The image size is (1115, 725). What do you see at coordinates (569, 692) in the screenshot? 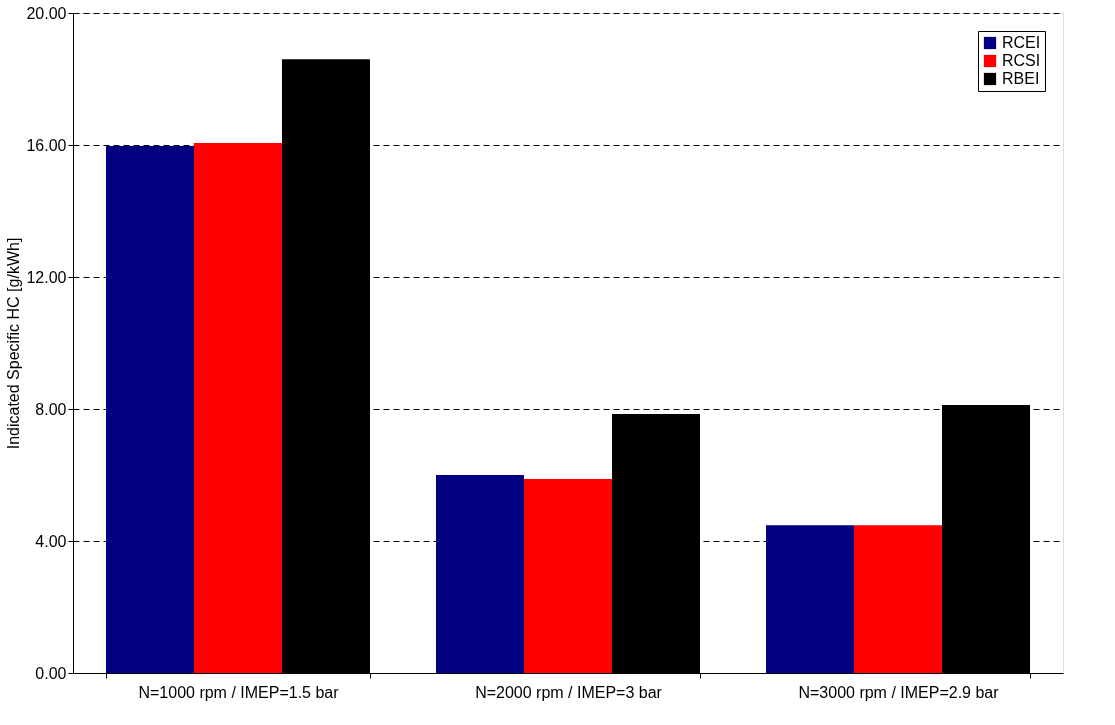
I see `x-tick-label: N=2000 rpm / IMEP=3 bar` at bounding box center [569, 692].